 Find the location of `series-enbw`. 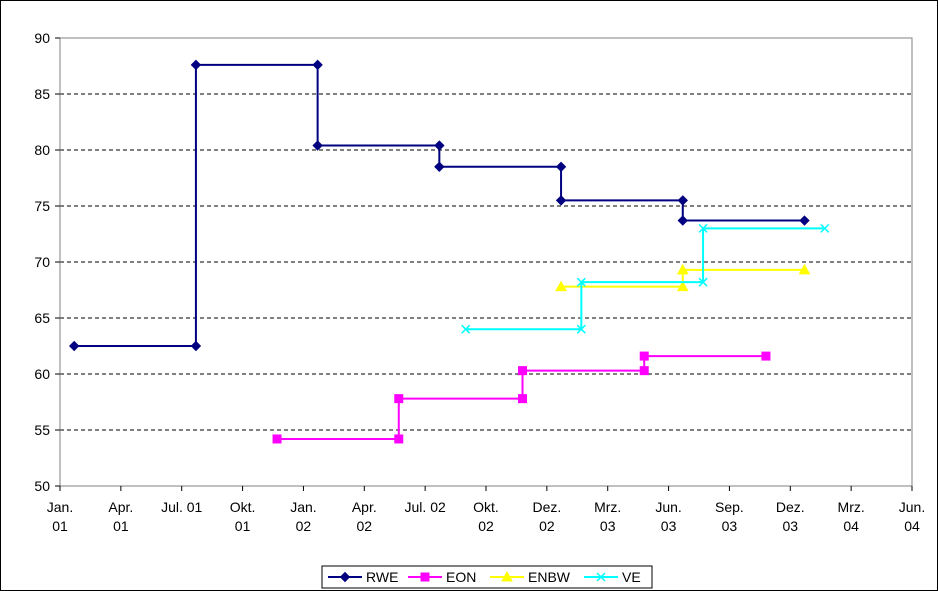

series-enbw is located at coordinates (683, 277).